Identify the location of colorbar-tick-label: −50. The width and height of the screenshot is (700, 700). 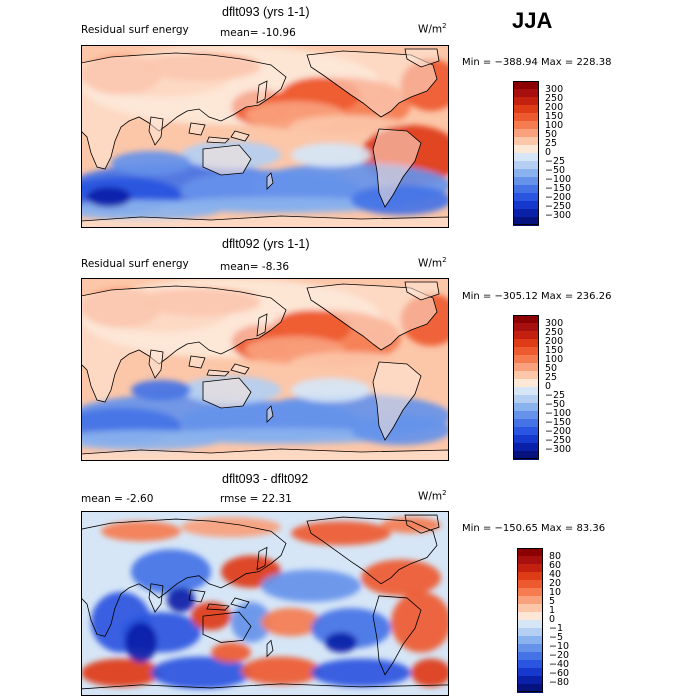
(555, 170).